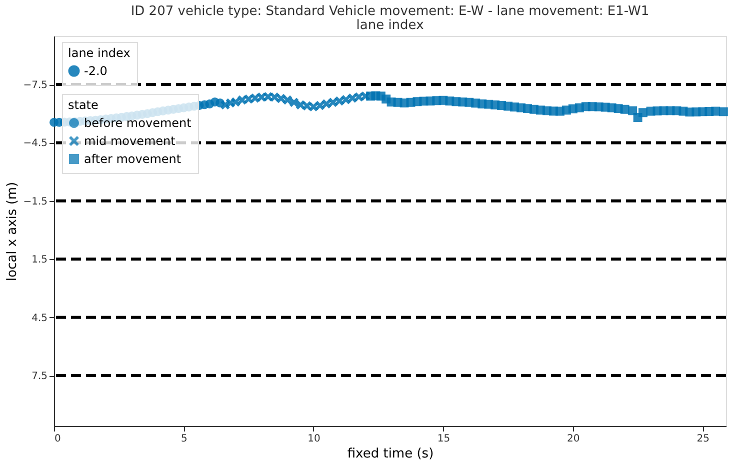  I want to click on x-tick-label: 10, so click(314, 439).